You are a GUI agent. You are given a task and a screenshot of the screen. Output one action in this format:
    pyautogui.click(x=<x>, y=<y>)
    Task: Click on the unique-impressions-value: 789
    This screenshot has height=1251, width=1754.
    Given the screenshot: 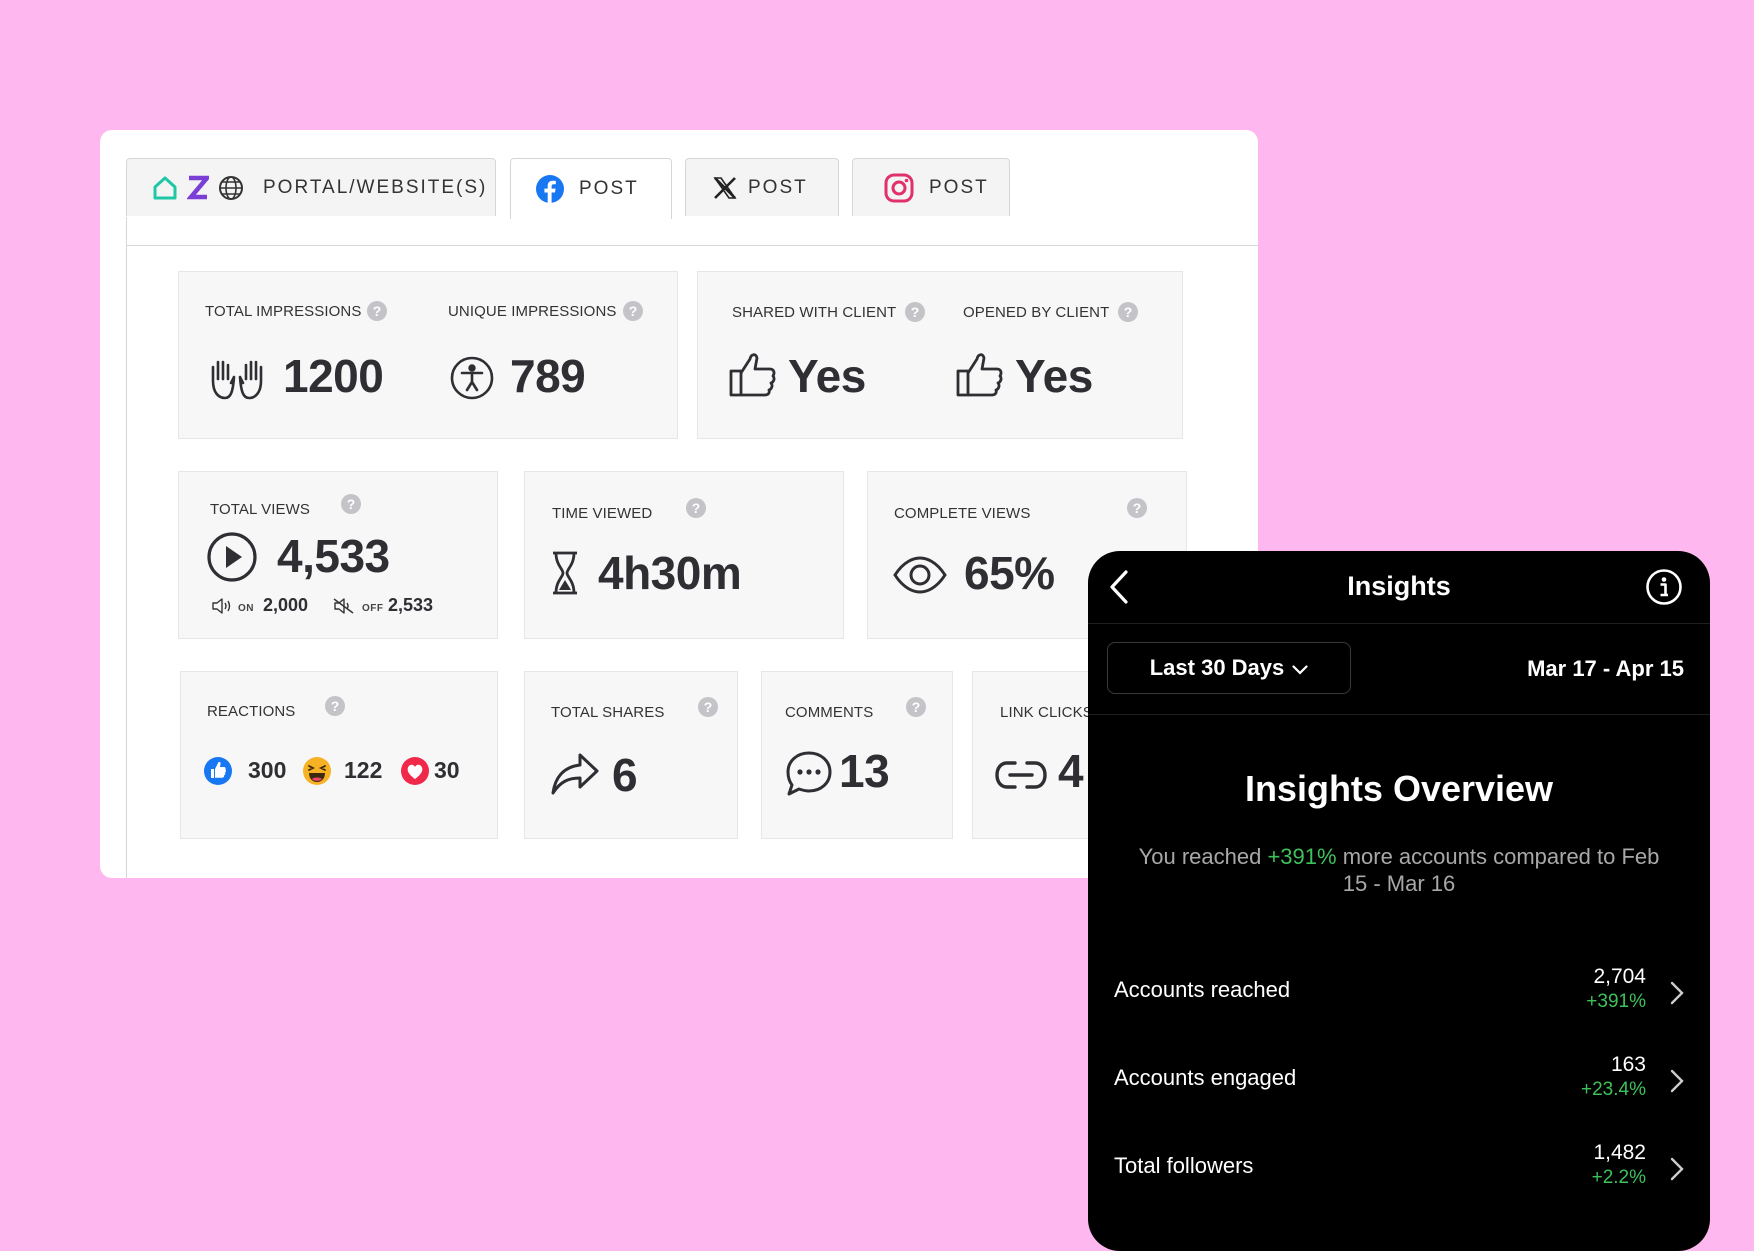 What is the action you would take?
    pyautogui.click(x=548, y=376)
    